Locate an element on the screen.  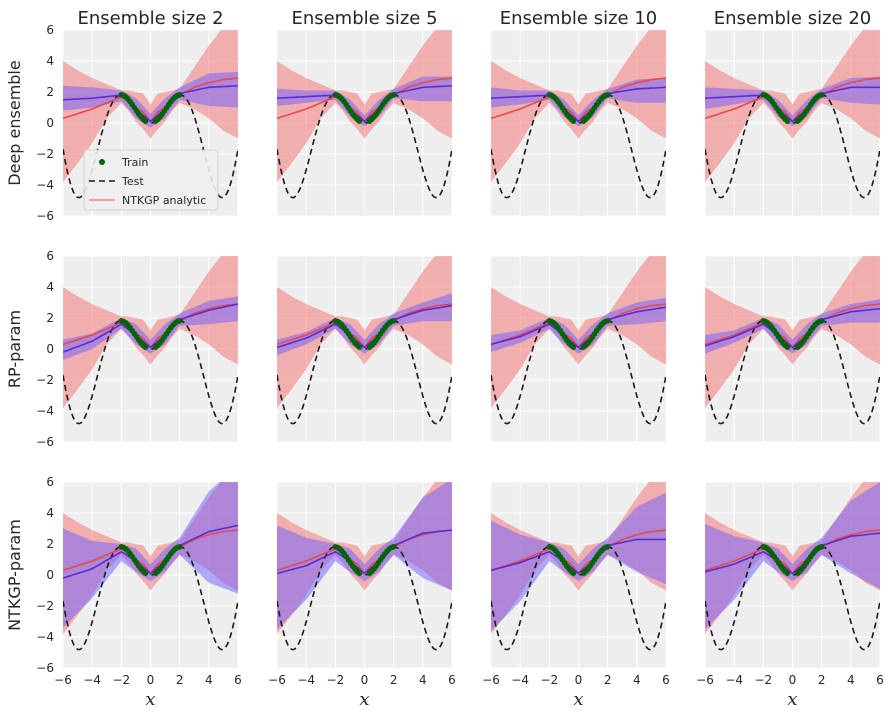
panel-r1-c3 is located at coordinates (792, 349).